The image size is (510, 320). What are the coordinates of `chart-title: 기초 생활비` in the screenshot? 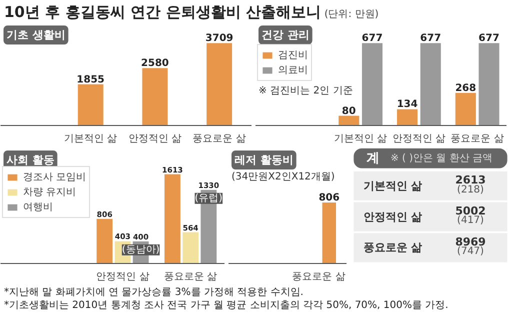 It's located at (36, 35).